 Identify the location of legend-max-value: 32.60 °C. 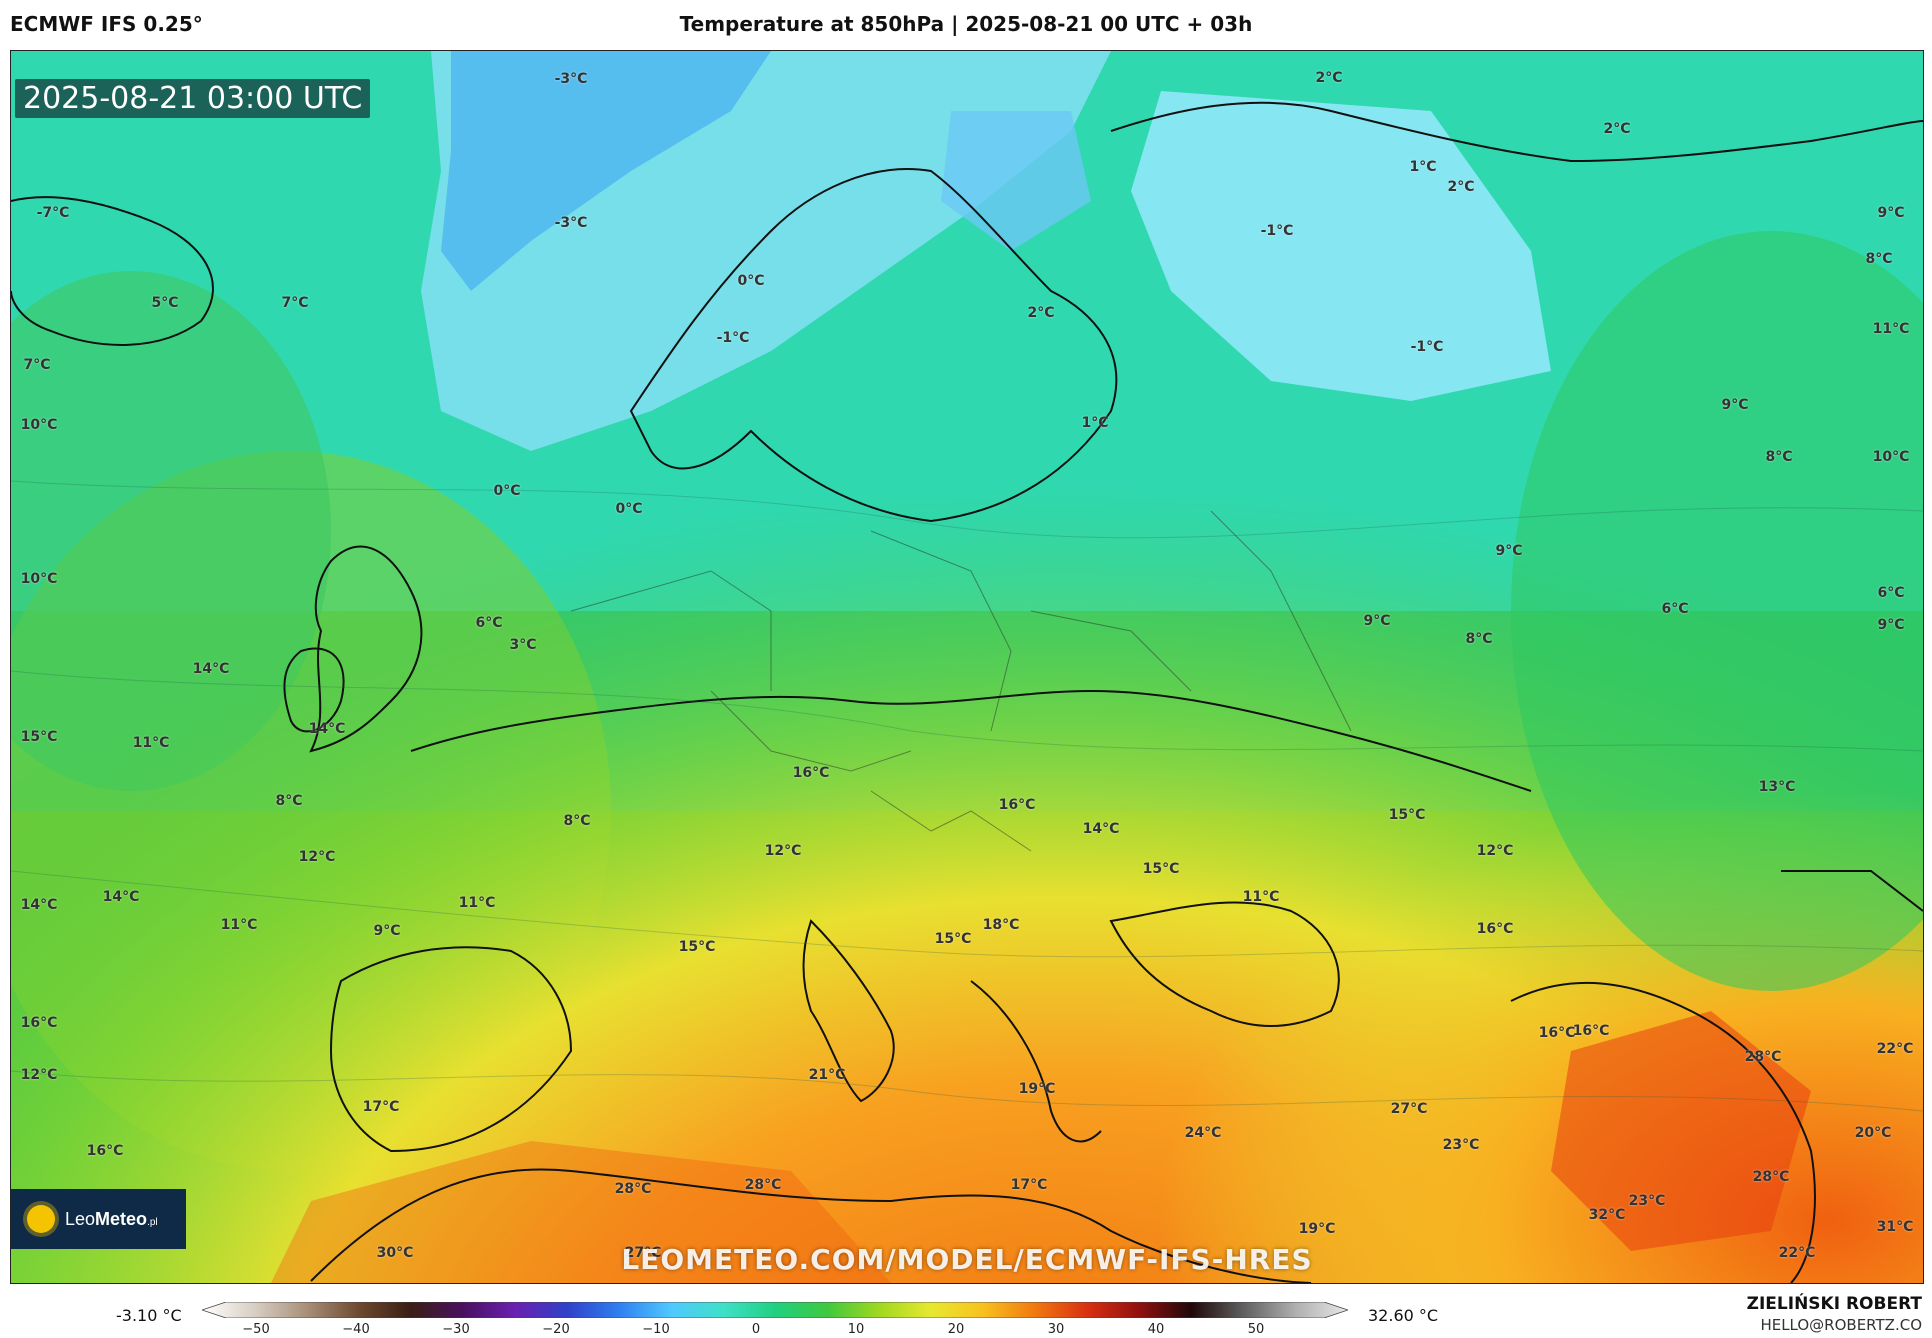
(1403, 1315).